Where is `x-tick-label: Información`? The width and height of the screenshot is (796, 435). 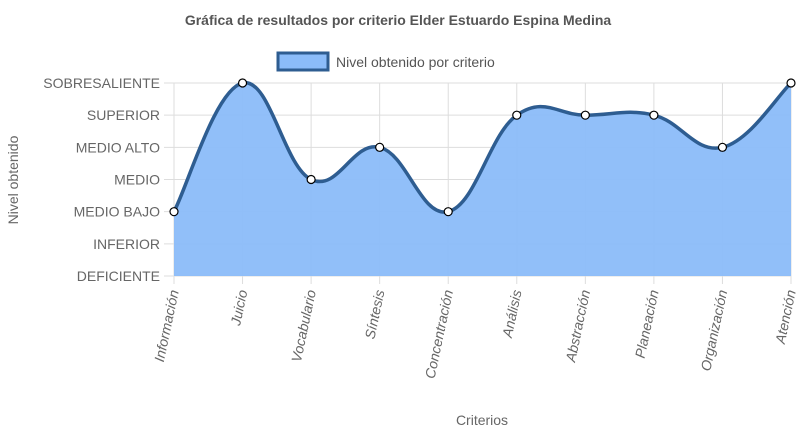
x-tick-label: Información is located at coordinates (166, 325).